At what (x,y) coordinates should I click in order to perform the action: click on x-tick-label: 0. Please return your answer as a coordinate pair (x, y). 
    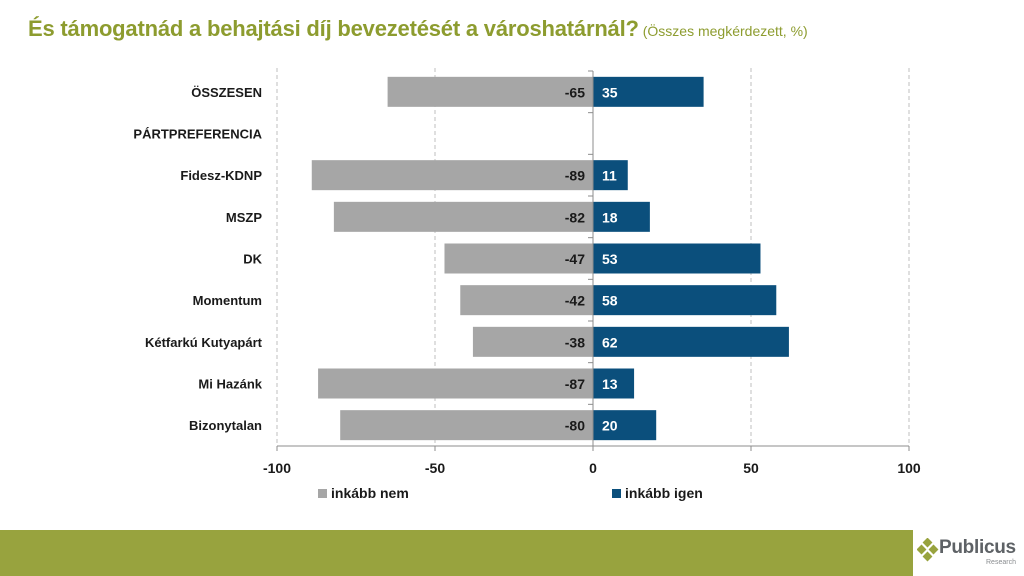
    Looking at the image, I should click on (593, 468).